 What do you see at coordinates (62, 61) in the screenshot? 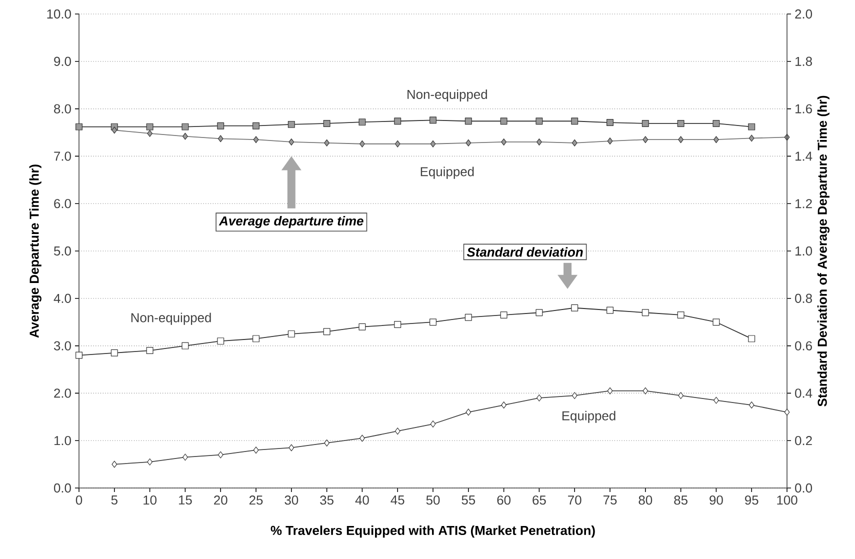
I see `y-tick-label: 9.0` at bounding box center [62, 61].